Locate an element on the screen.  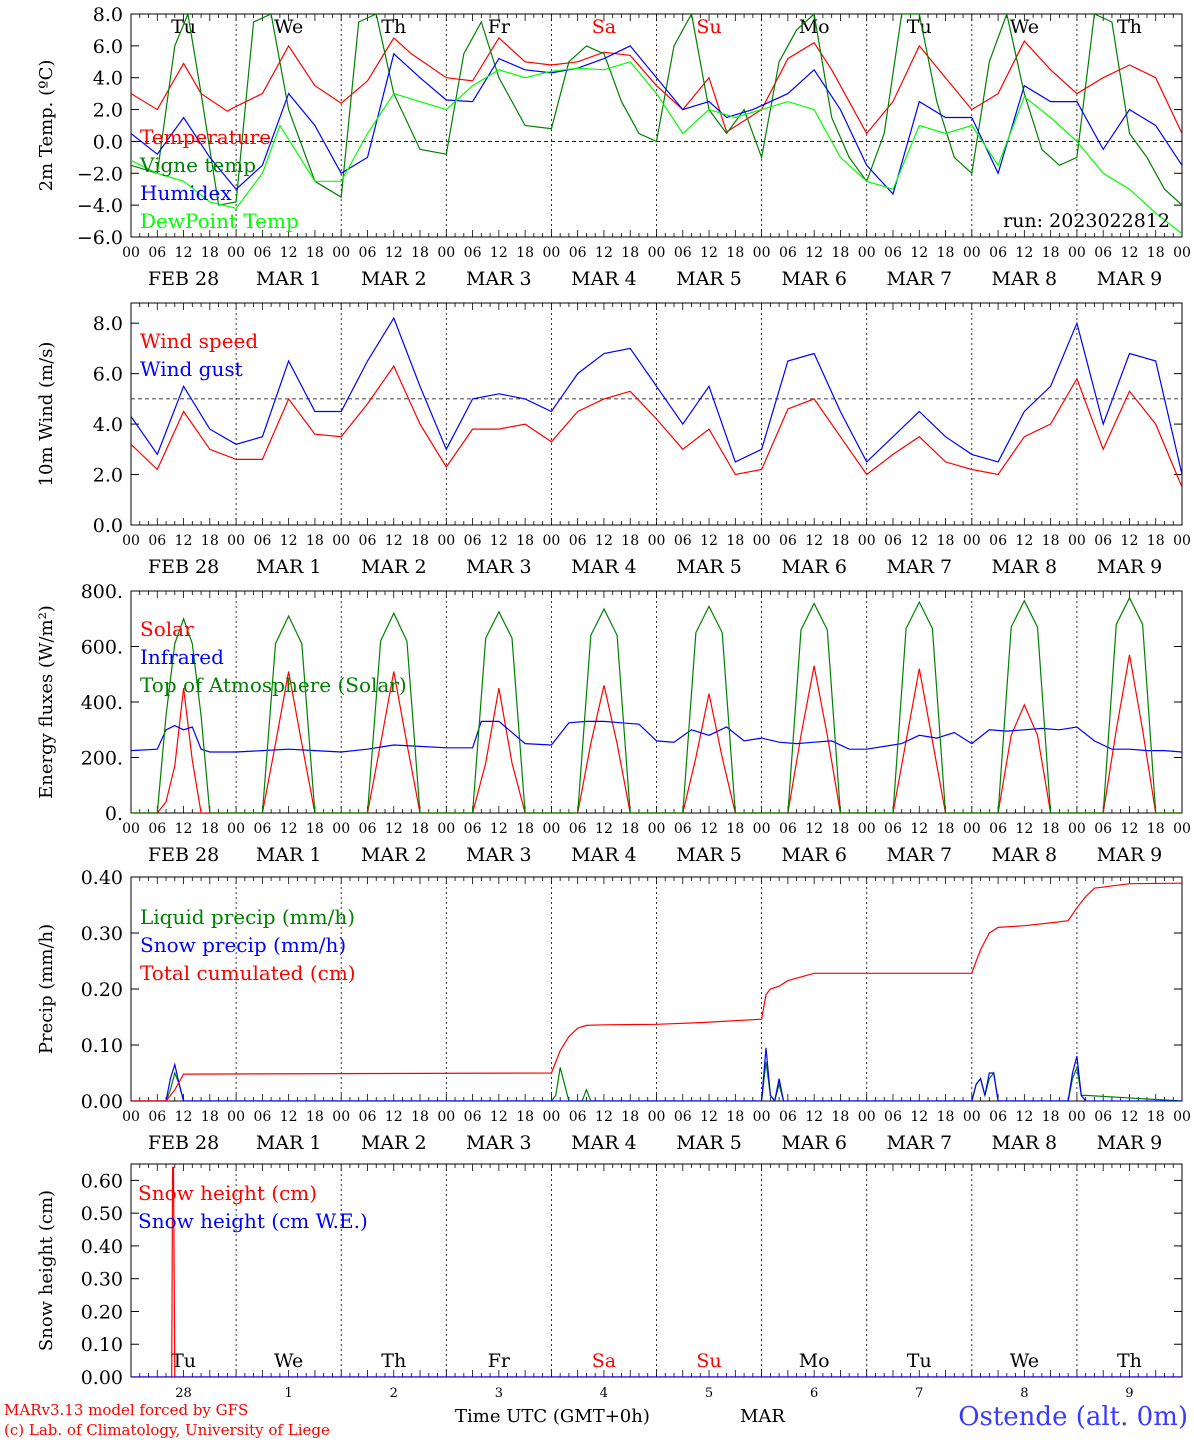
y-tick-label: 6.0 is located at coordinates (108, 375).